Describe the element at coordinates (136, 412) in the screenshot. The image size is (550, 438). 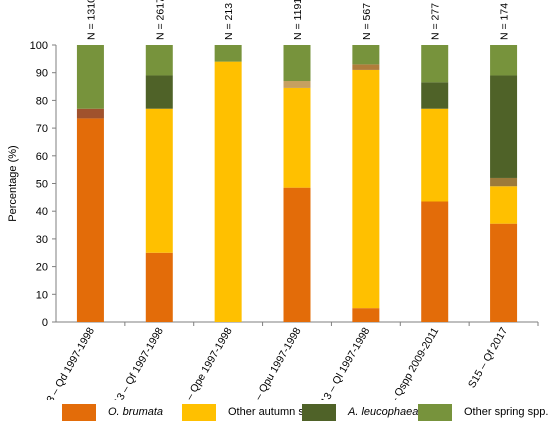
I see `legend-label-o-brumata: O. brumata` at that location.